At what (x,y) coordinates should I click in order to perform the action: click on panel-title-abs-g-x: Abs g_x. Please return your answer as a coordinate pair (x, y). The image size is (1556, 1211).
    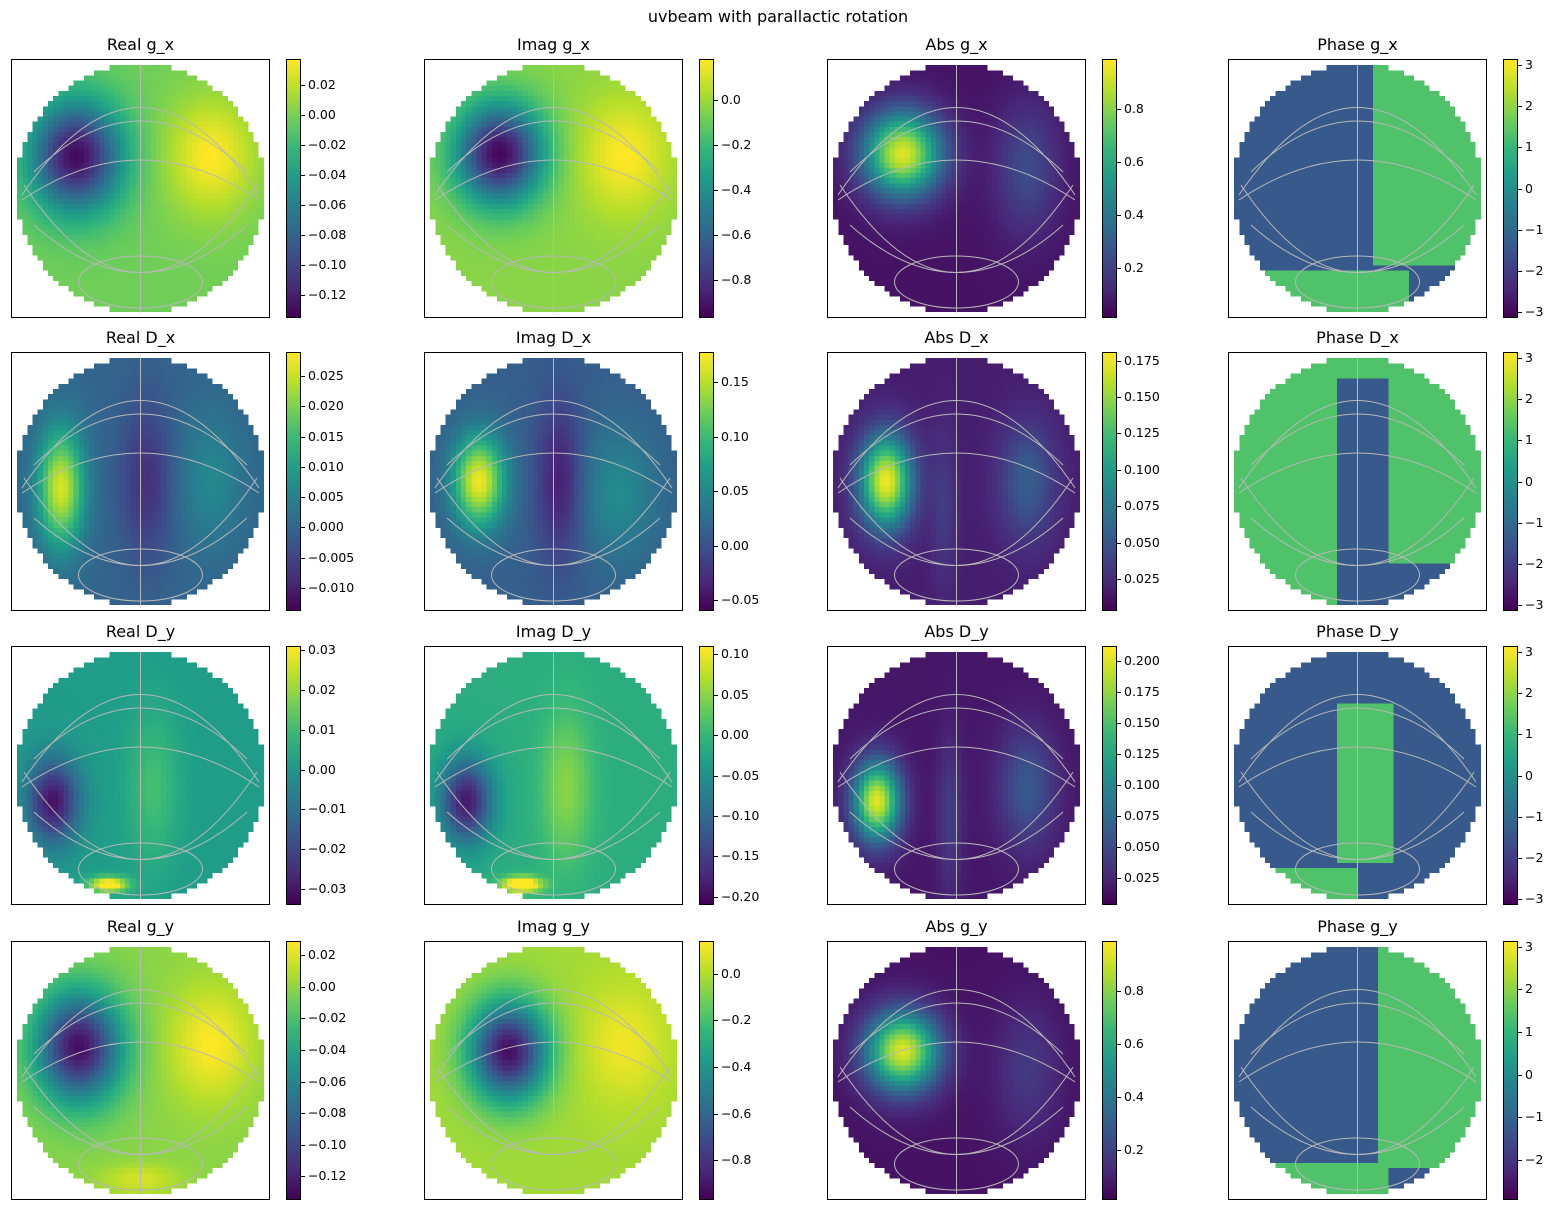
    Looking at the image, I should click on (956, 44).